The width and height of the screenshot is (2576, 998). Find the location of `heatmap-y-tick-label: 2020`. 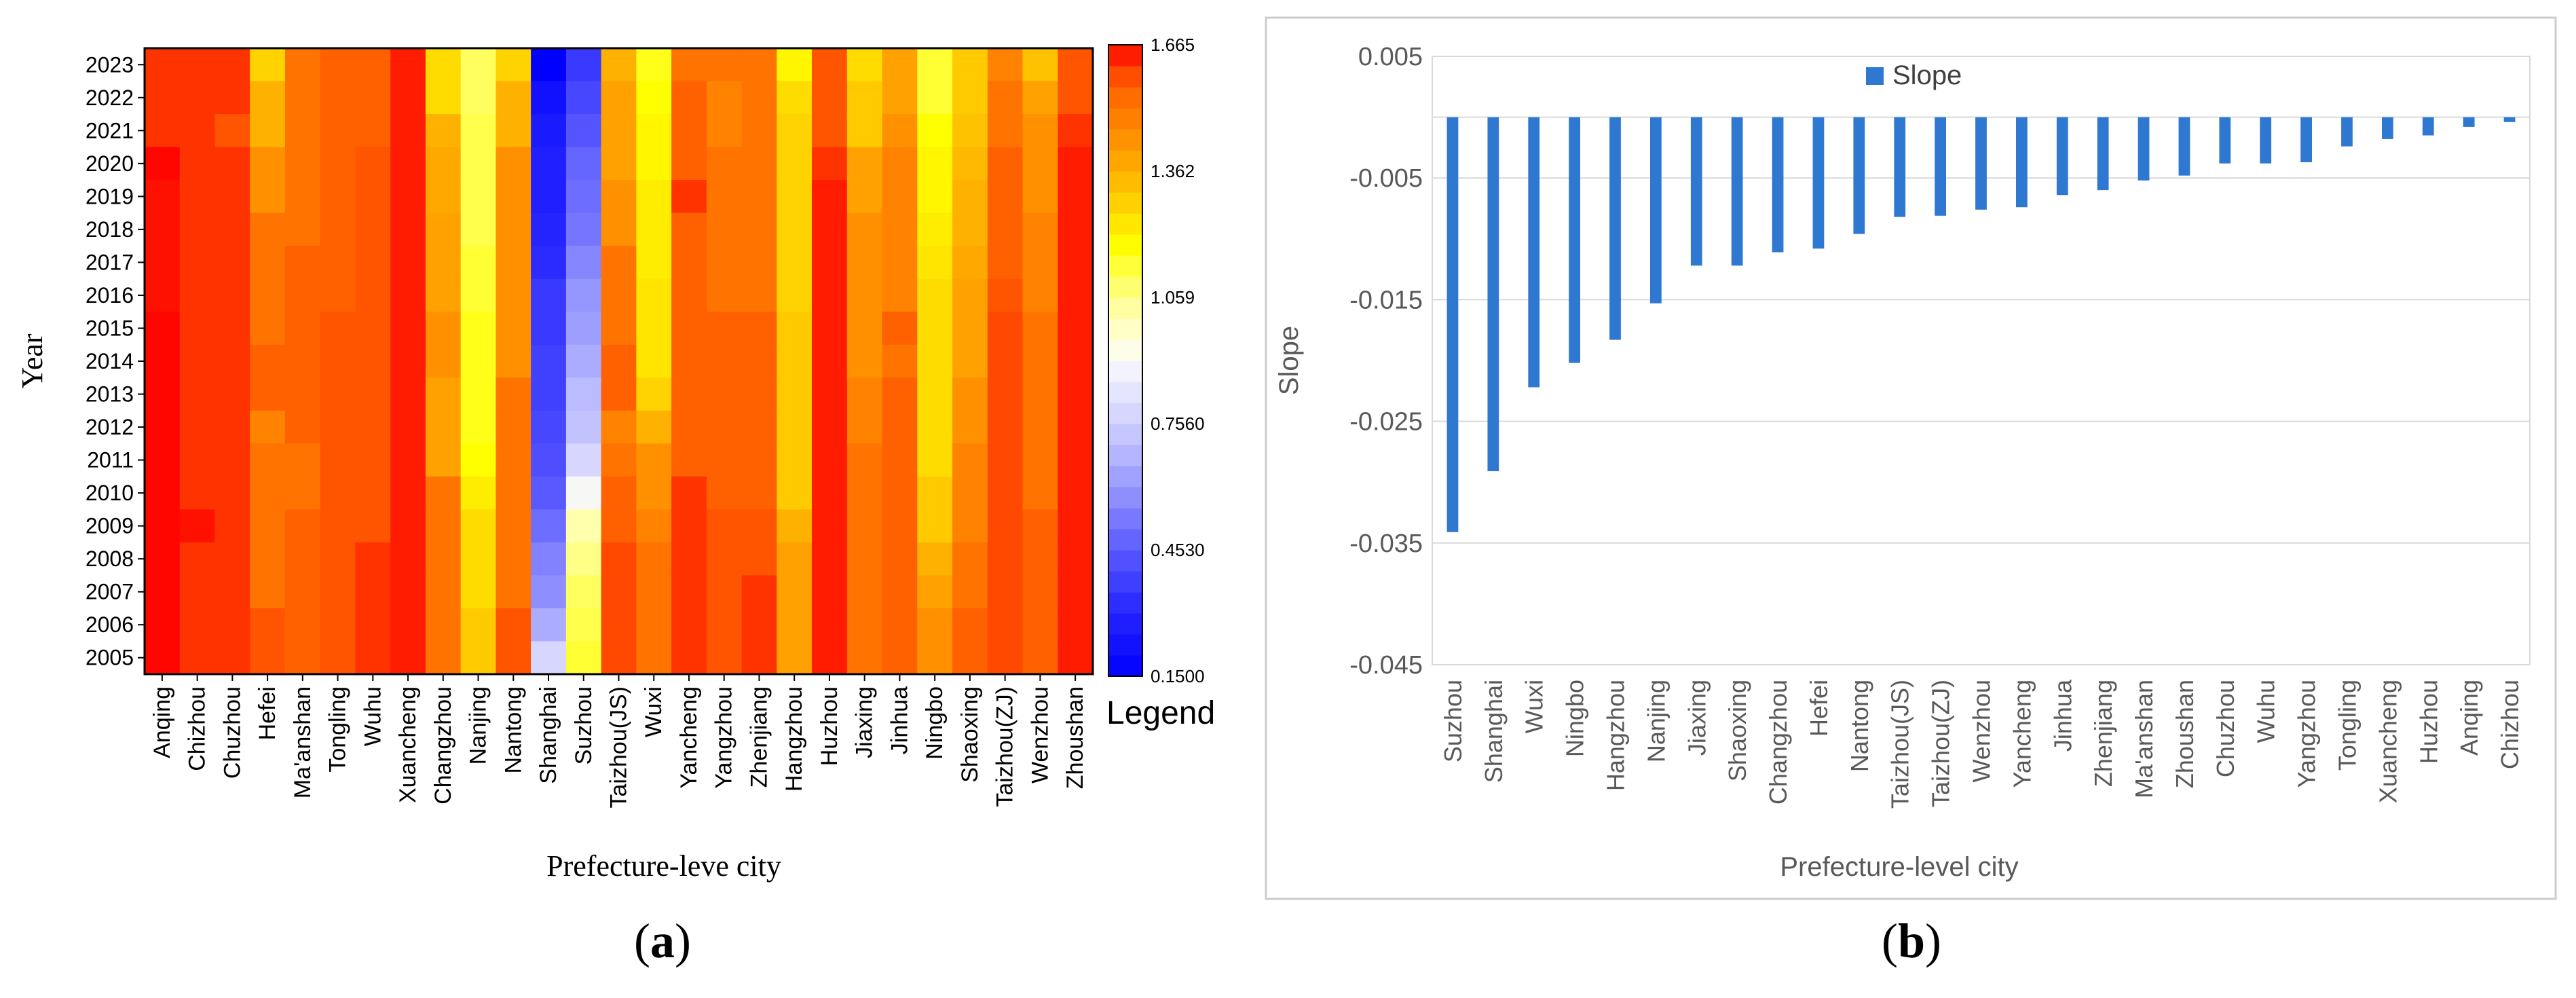

heatmap-y-tick-label: 2020 is located at coordinates (110, 163).